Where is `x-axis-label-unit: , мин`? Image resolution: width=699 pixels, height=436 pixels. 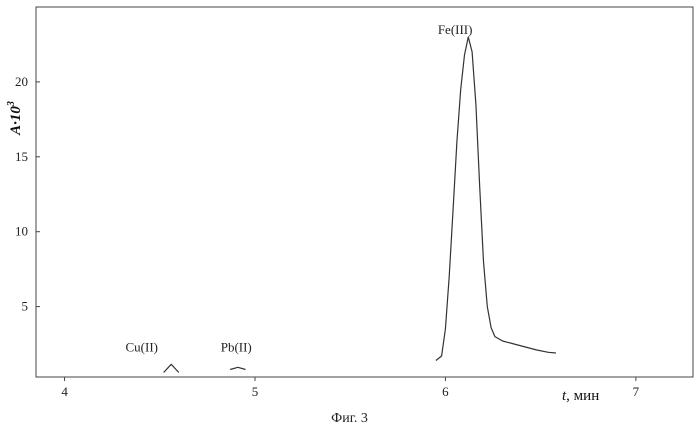
x-axis-label-unit: , мин is located at coordinates (582, 396).